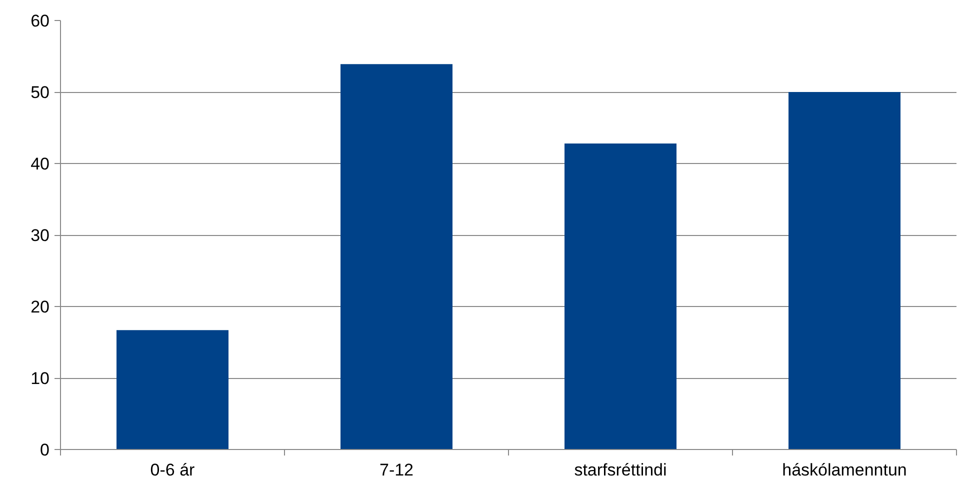 Image resolution: width=968 pixels, height=489 pixels. I want to click on y-tick-label: 60, so click(40, 21).